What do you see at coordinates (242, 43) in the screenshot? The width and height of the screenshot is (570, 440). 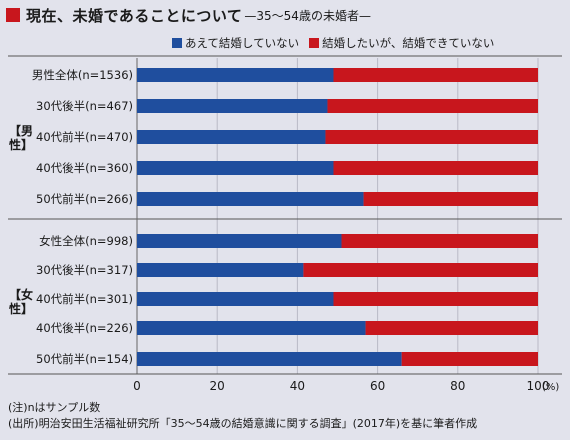 I see `legend-label-1: あえて結婚していない` at bounding box center [242, 43].